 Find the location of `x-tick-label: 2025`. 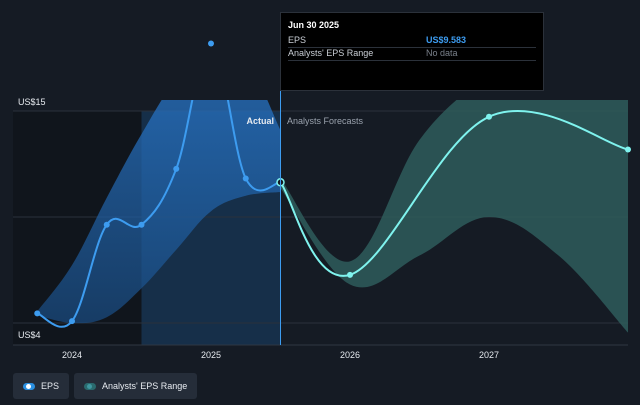

x-tick-label: 2025 is located at coordinates (211, 355).